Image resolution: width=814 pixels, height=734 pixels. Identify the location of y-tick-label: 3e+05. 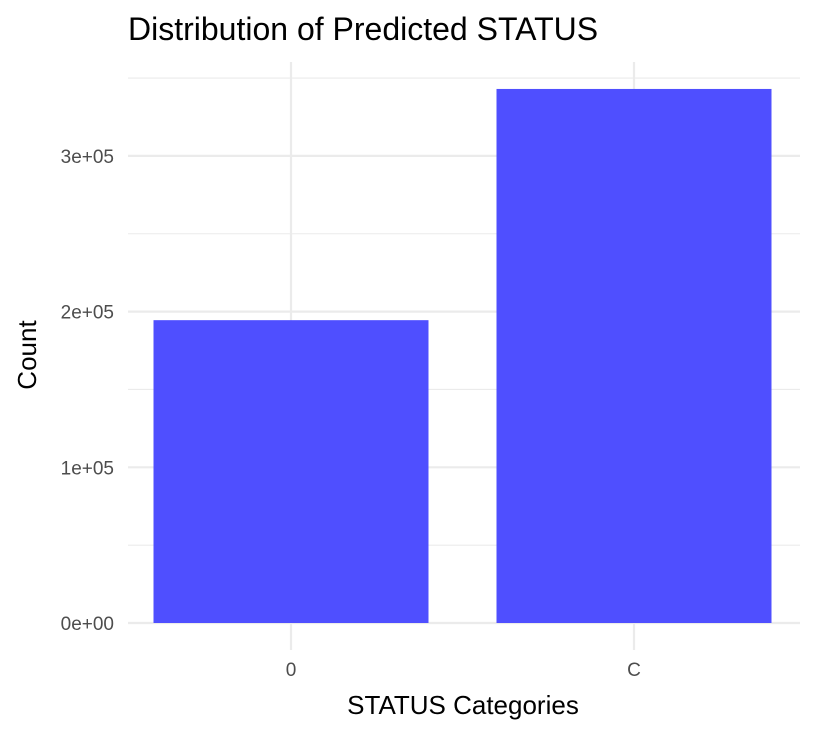
(87, 157).